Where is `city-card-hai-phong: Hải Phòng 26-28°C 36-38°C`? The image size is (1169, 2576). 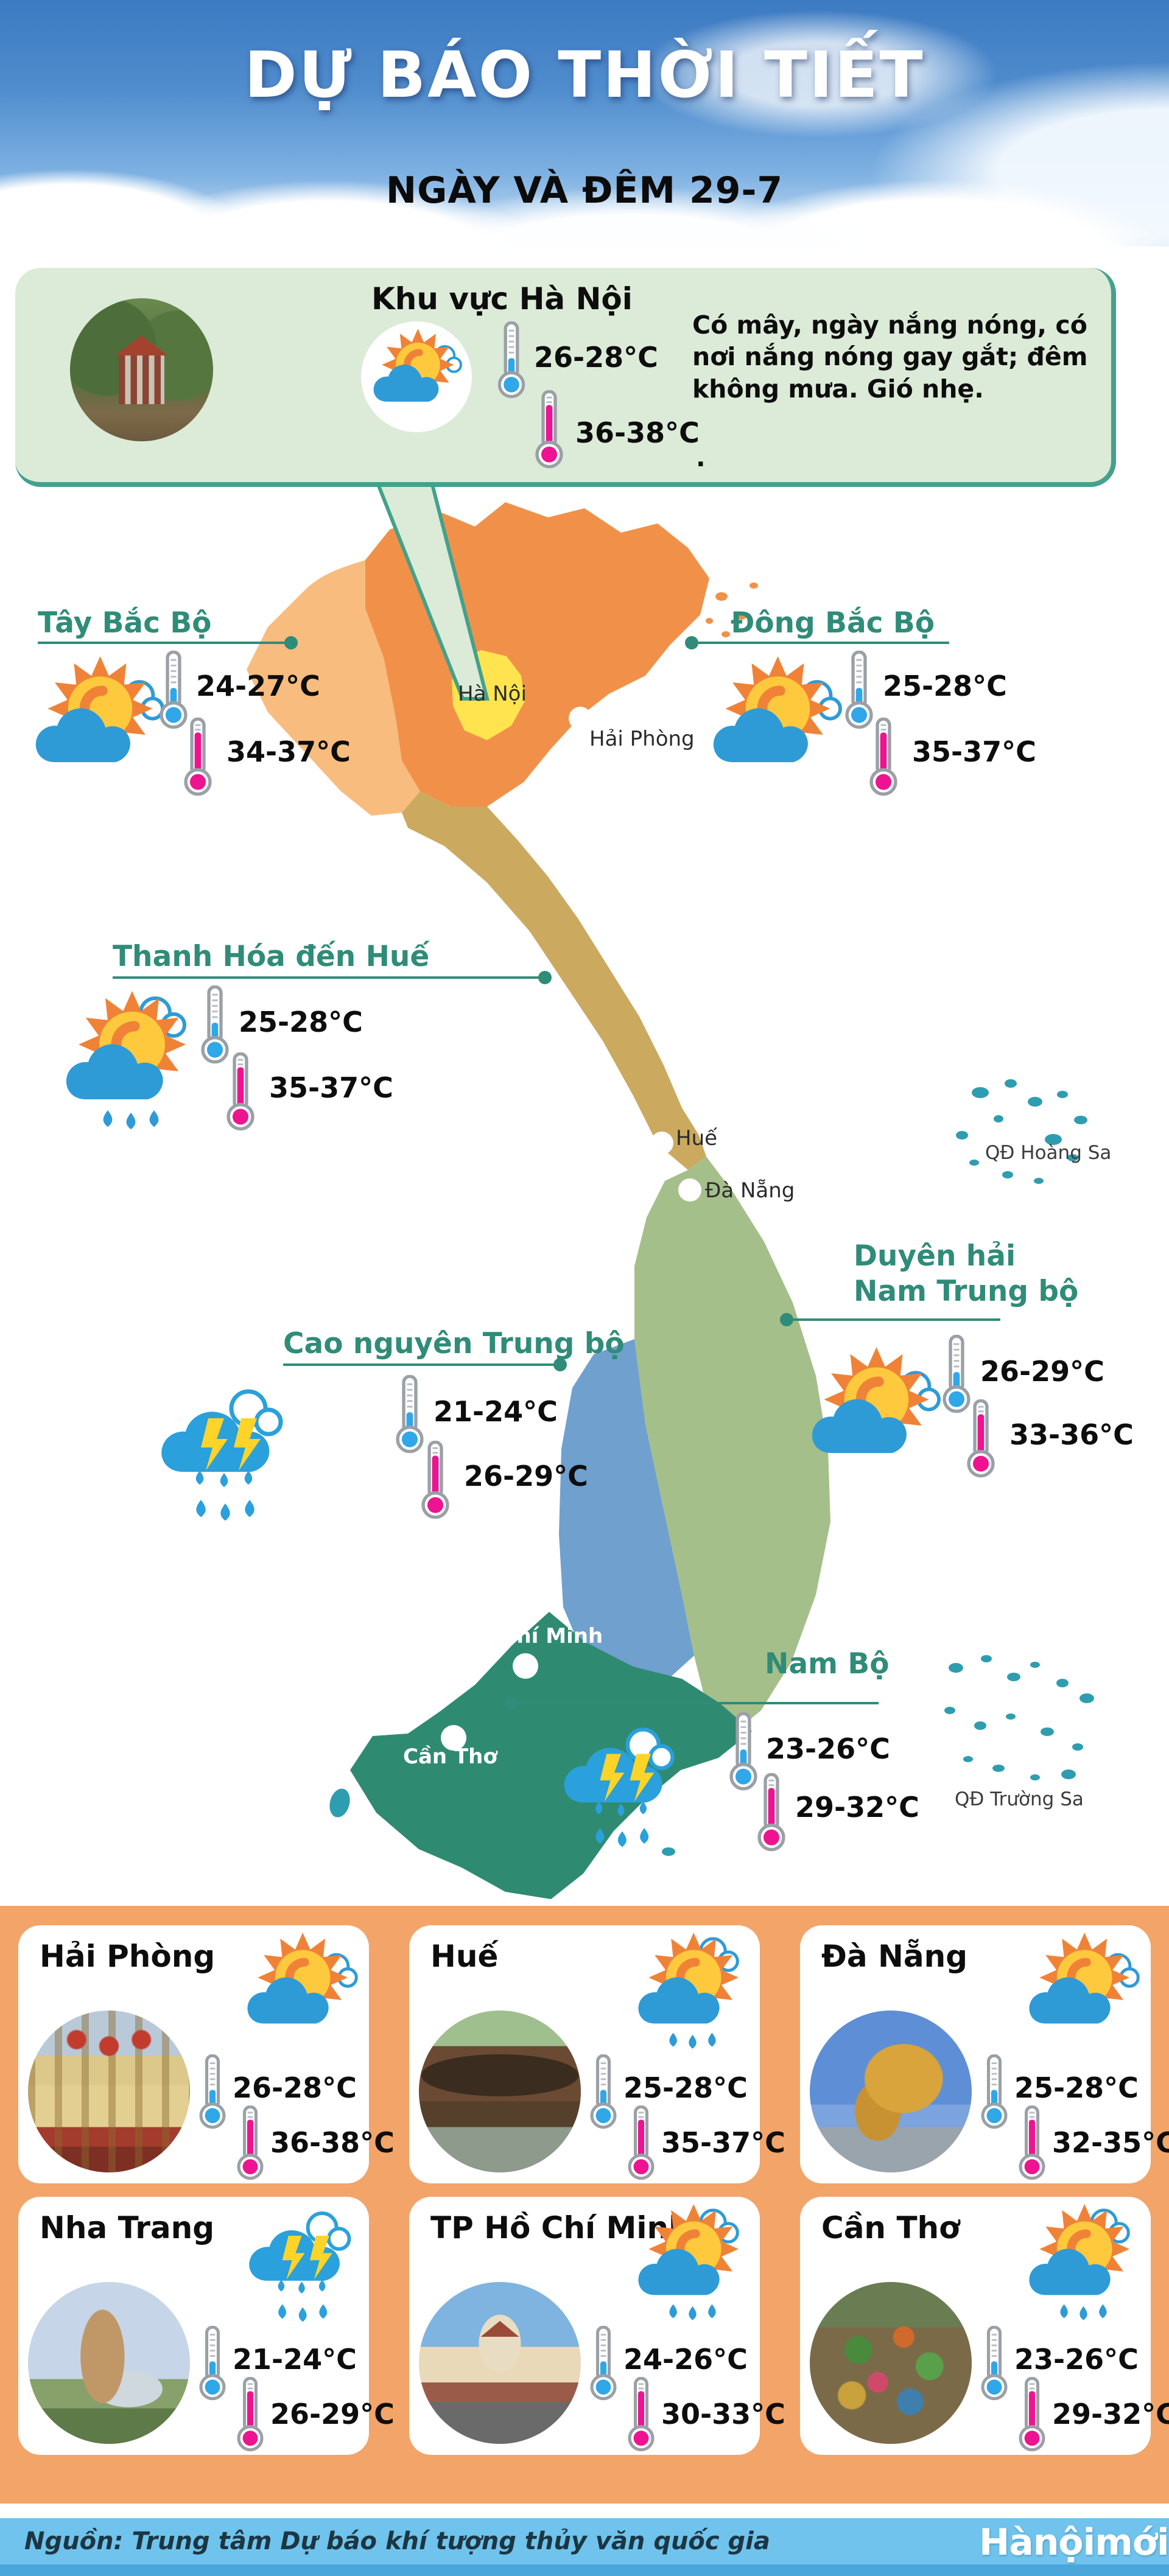 city-card-hai-phong: Hải Phòng 26-28°C 36-38°C is located at coordinates (207, 2054).